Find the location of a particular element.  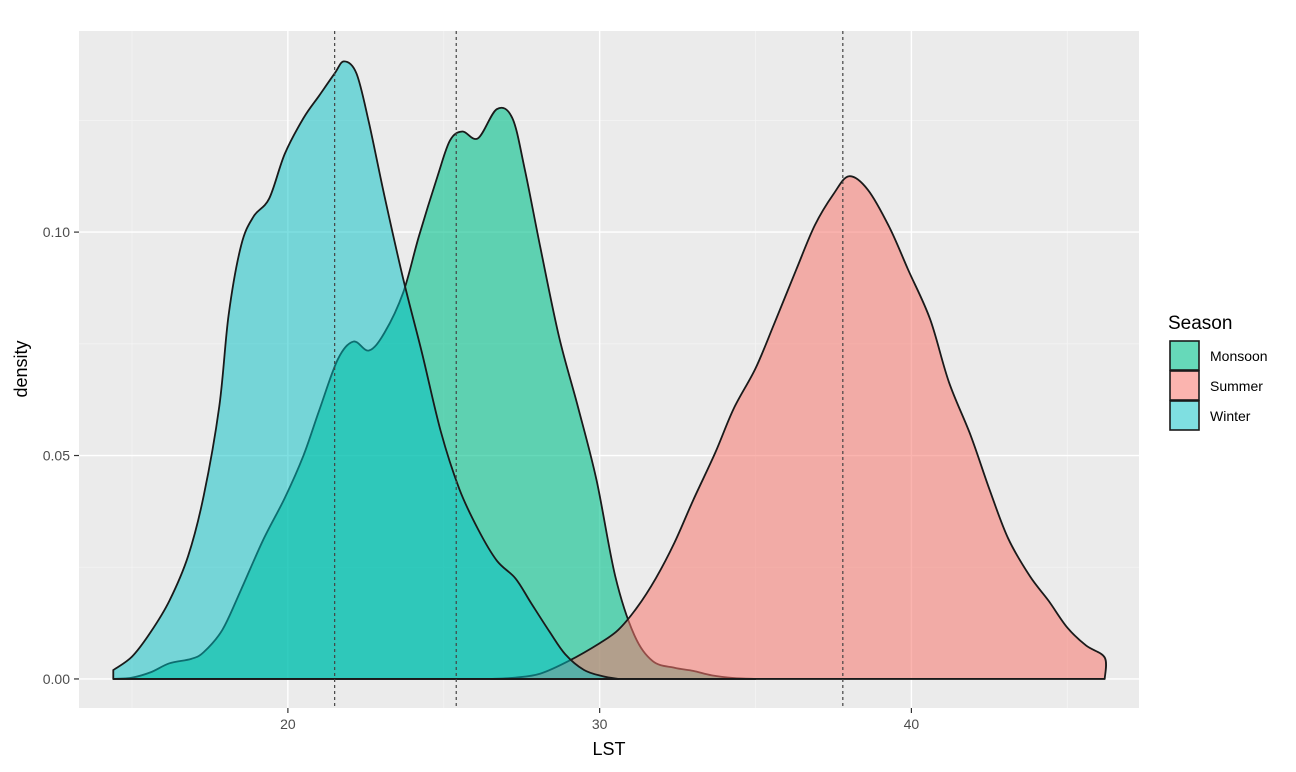

legend-label-winter: Winter is located at coordinates (1230, 416).